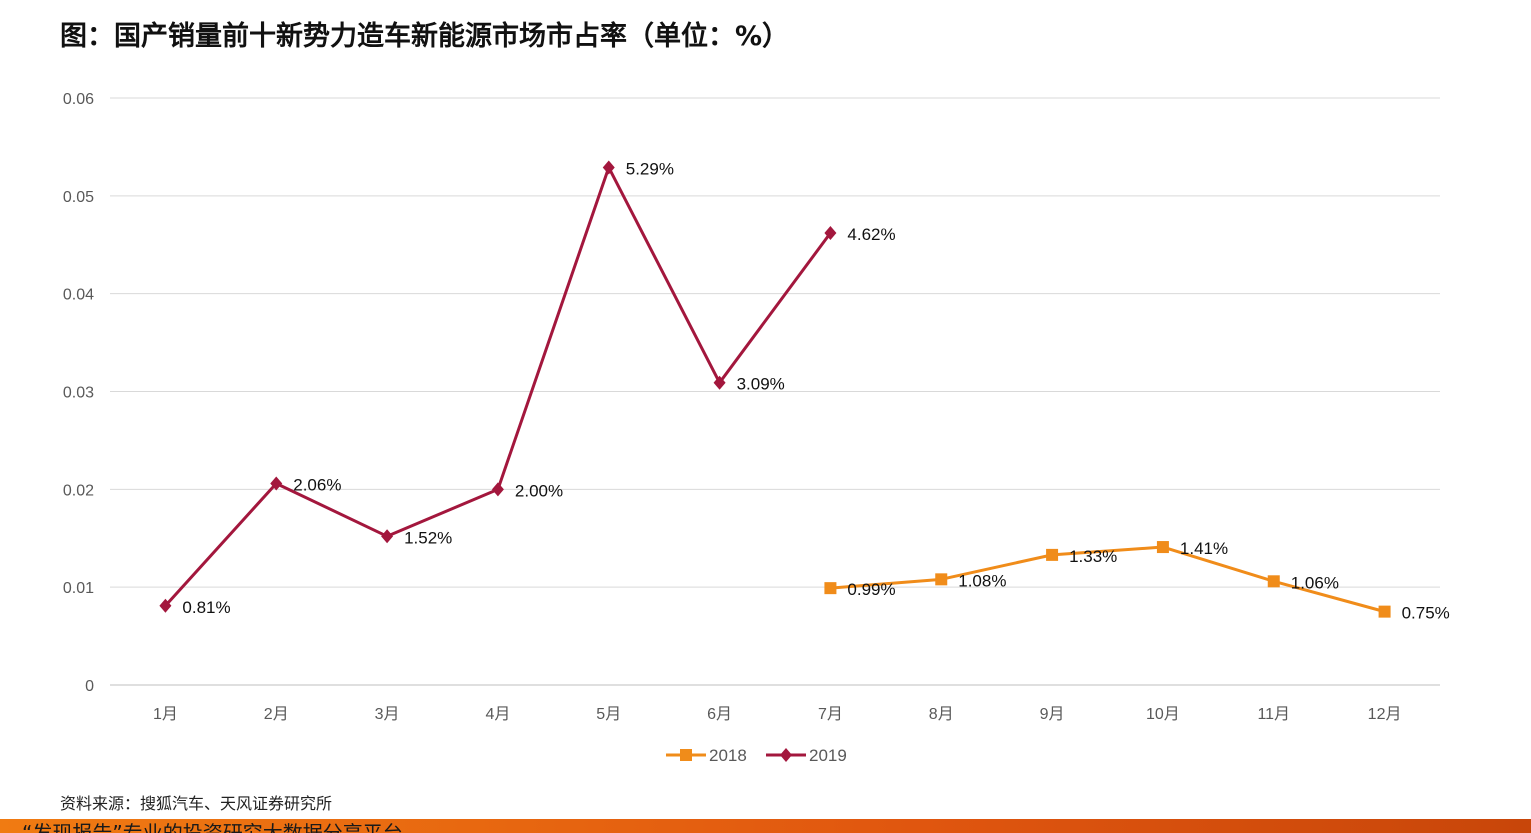 The image size is (1531, 833). What do you see at coordinates (78, 588) in the screenshot?
I see `y-tick-label: 0.01` at bounding box center [78, 588].